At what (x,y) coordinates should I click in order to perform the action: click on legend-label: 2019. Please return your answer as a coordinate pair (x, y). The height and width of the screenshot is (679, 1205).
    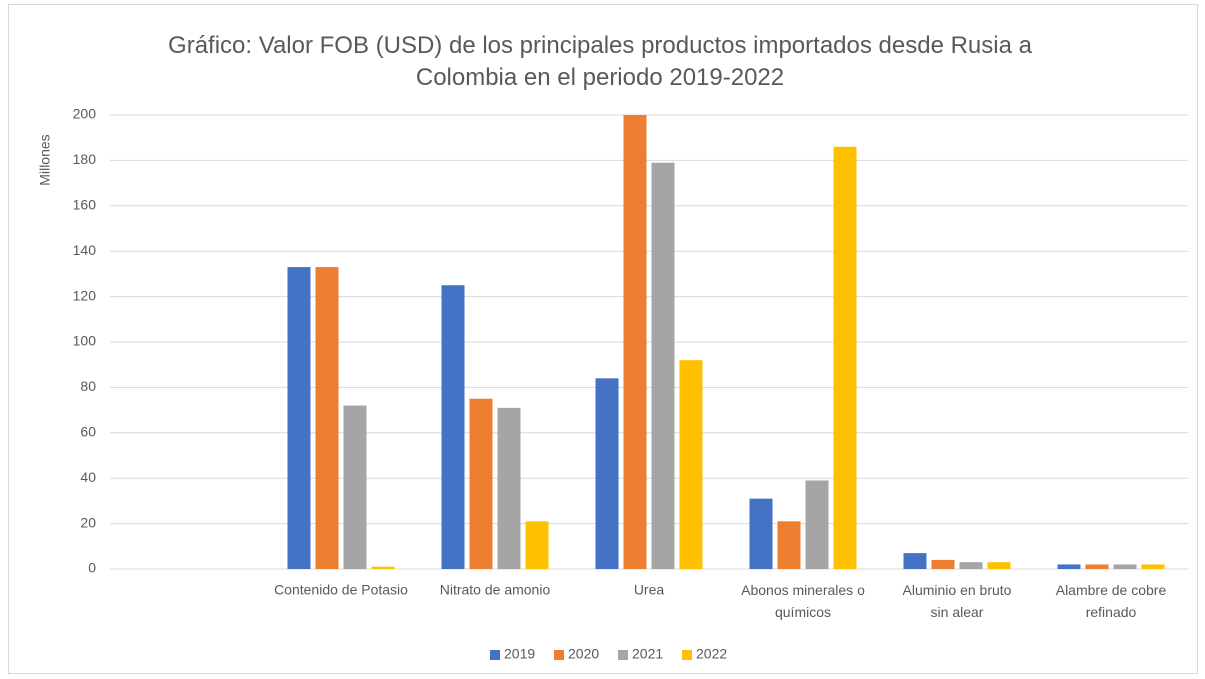
    Looking at the image, I should click on (519, 654).